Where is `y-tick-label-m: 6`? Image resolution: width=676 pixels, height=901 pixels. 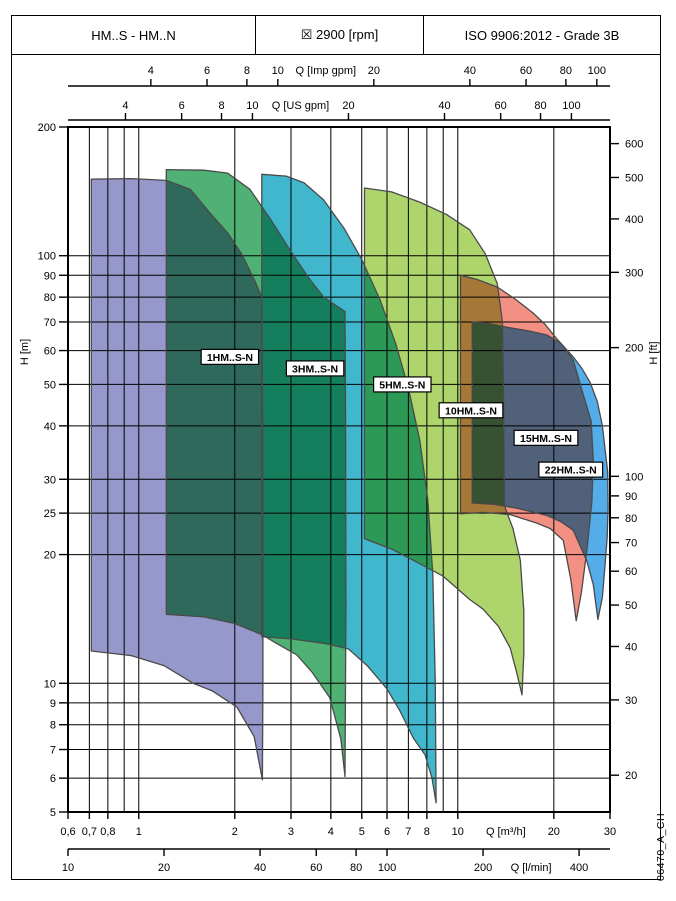 y-tick-label-m: 6 is located at coordinates (53, 779).